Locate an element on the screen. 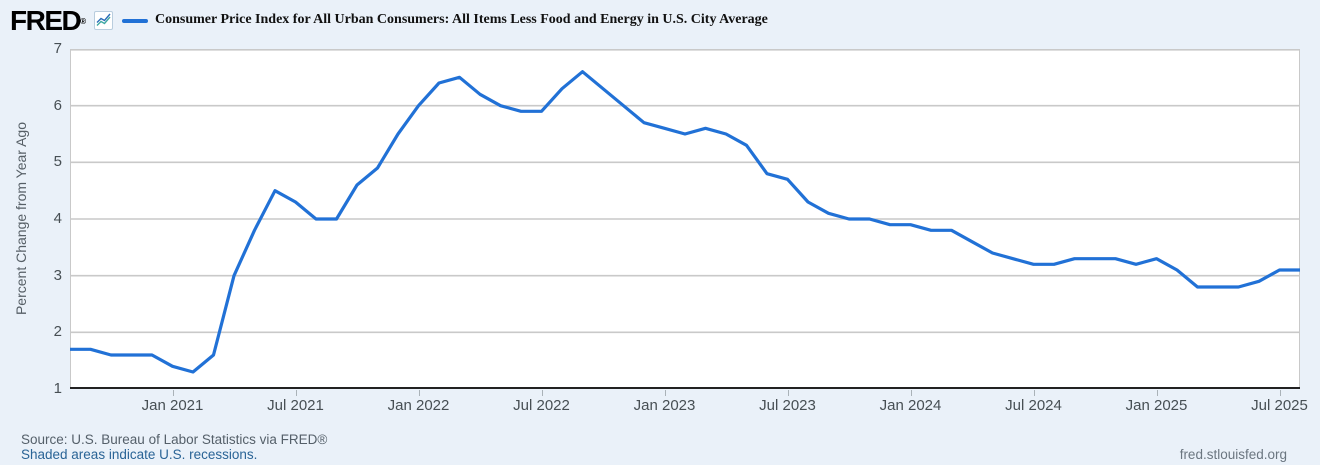 The image size is (1320, 465). y-tick-label-4: 4 is located at coordinates (57, 218).